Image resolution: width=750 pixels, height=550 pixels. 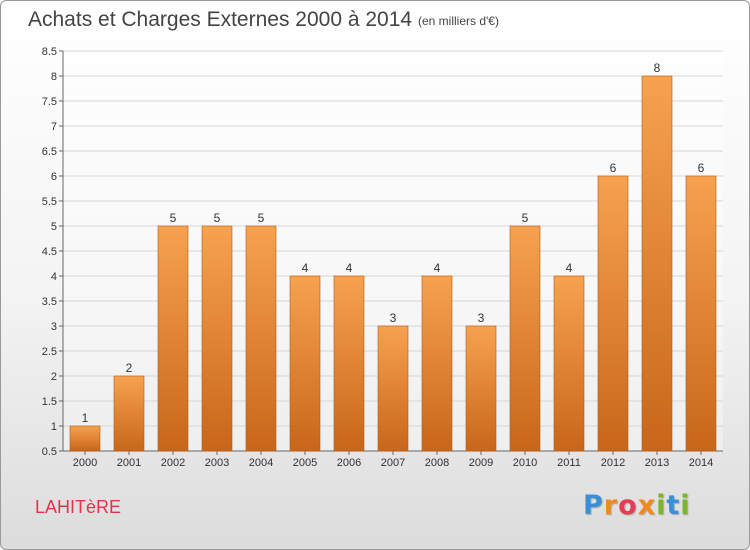 I want to click on y-tick-label: 1.5, so click(x=49, y=402).